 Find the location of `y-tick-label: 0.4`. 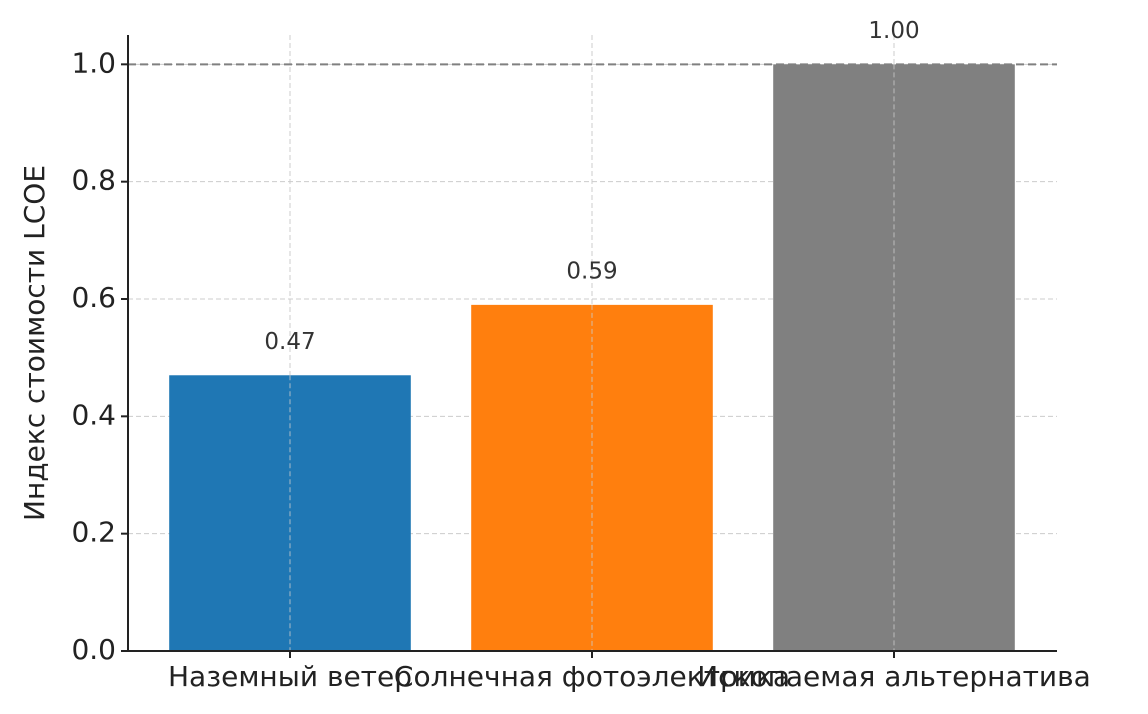

y-tick-label: 0.4 is located at coordinates (93, 414).